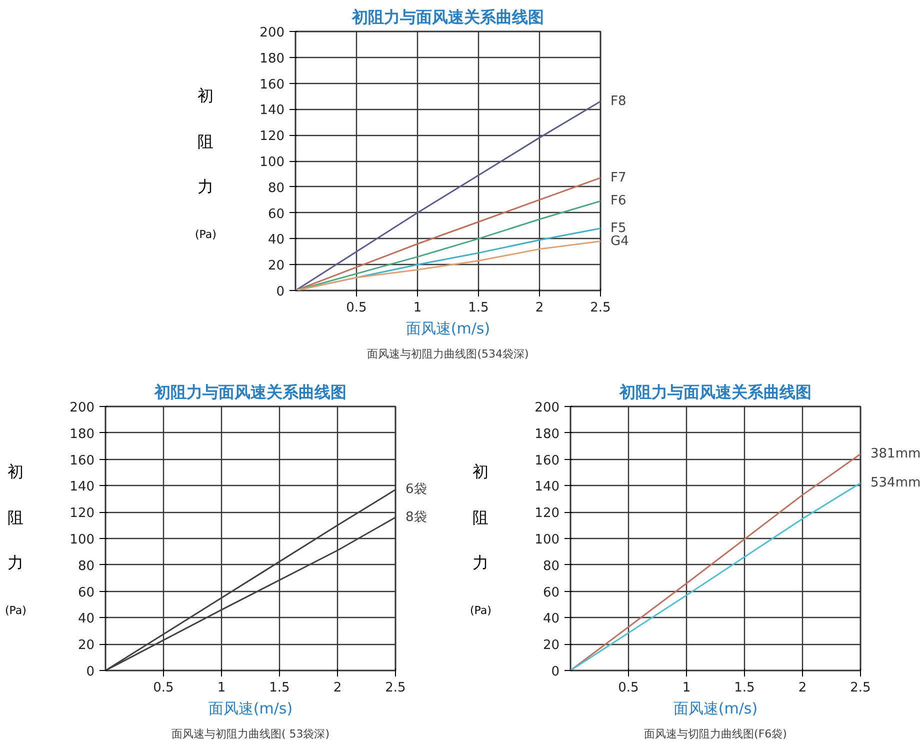  I want to click on text: 面风速与初阻力曲线图(534袋深), so click(448, 354).